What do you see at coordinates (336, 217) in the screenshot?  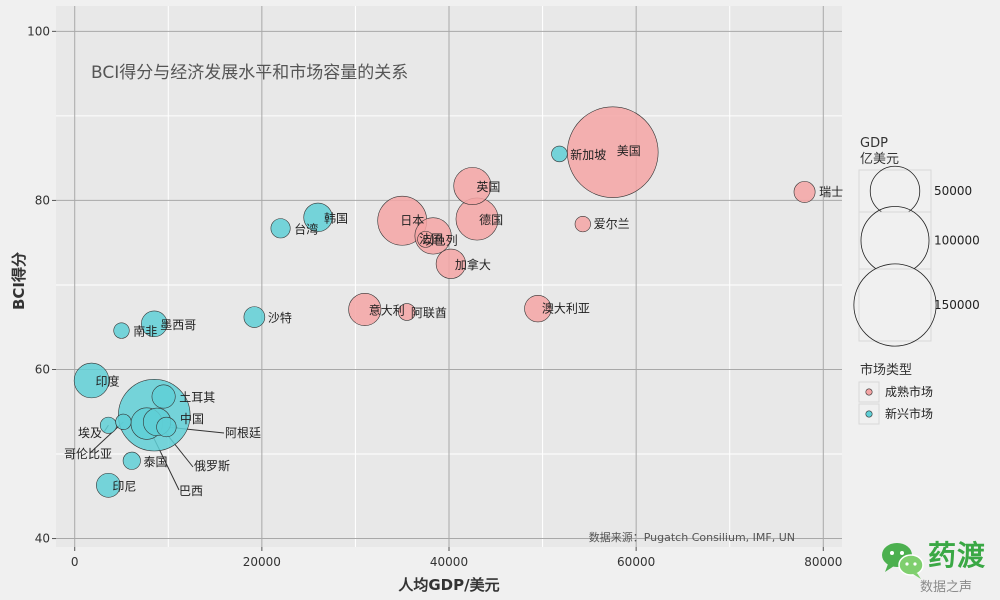 I see `point-label: 韩国` at bounding box center [336, 217].